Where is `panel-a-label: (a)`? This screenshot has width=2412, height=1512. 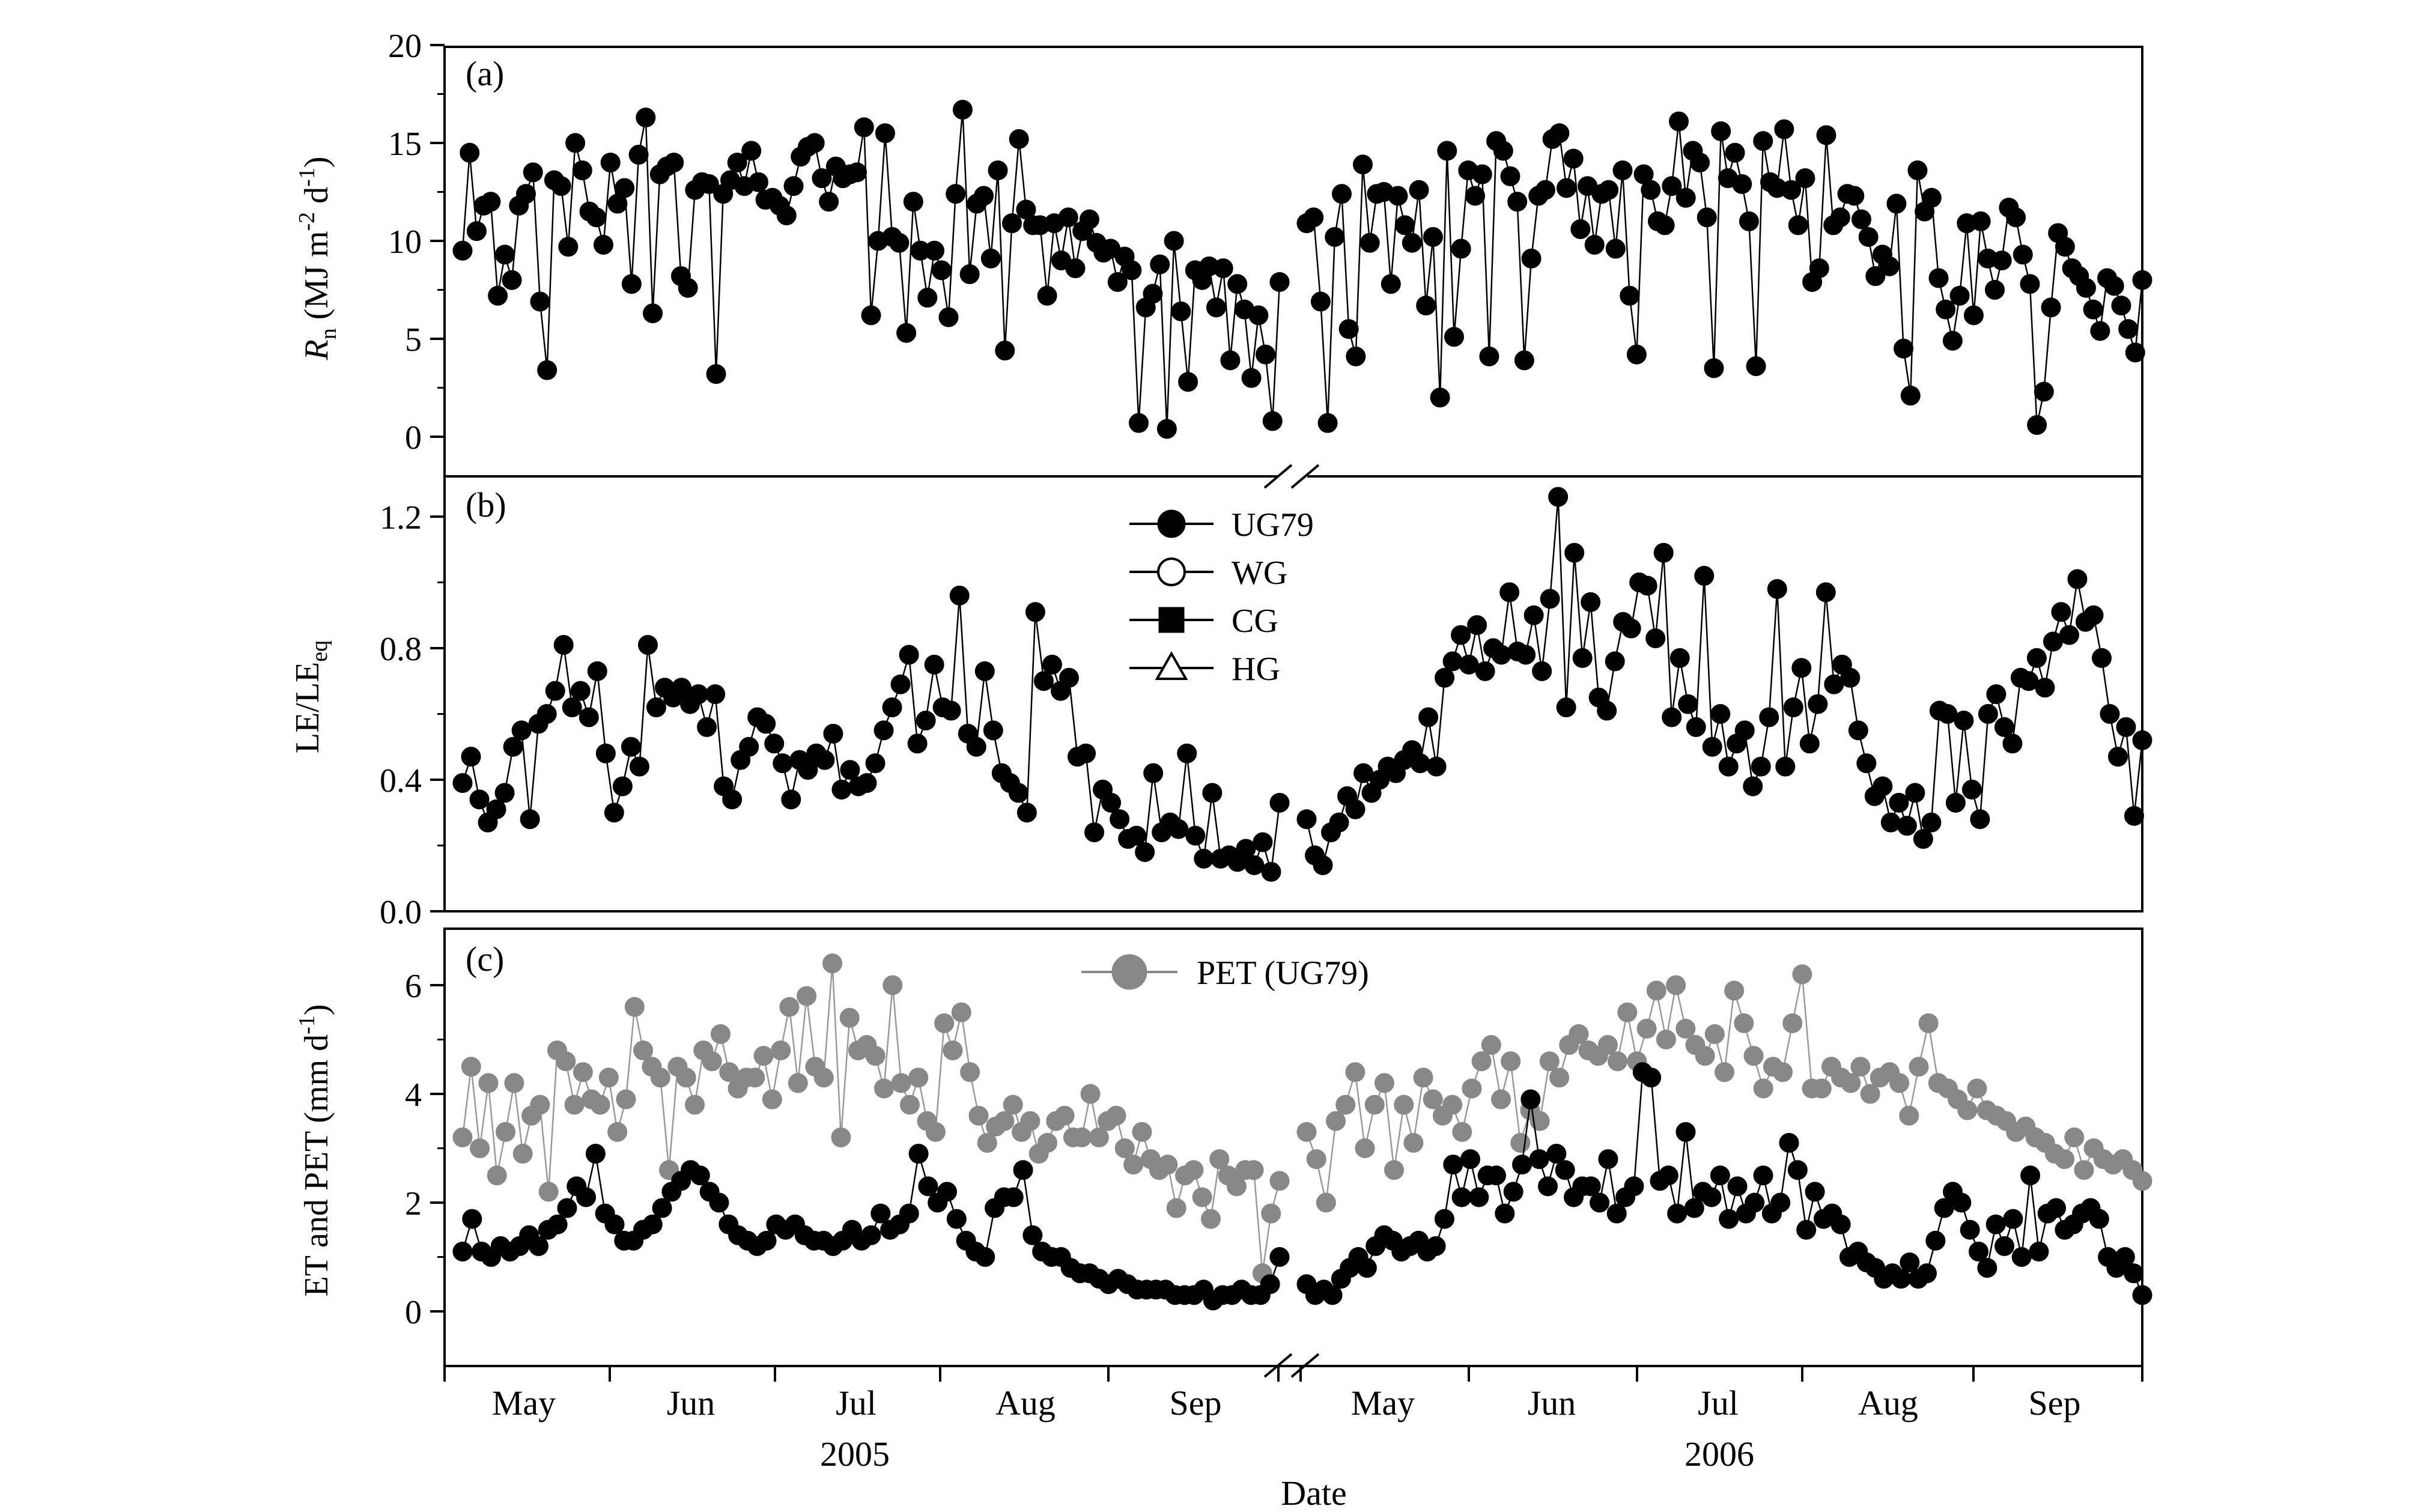 panel-a-label: (a) is located at coordinates (485, 73).